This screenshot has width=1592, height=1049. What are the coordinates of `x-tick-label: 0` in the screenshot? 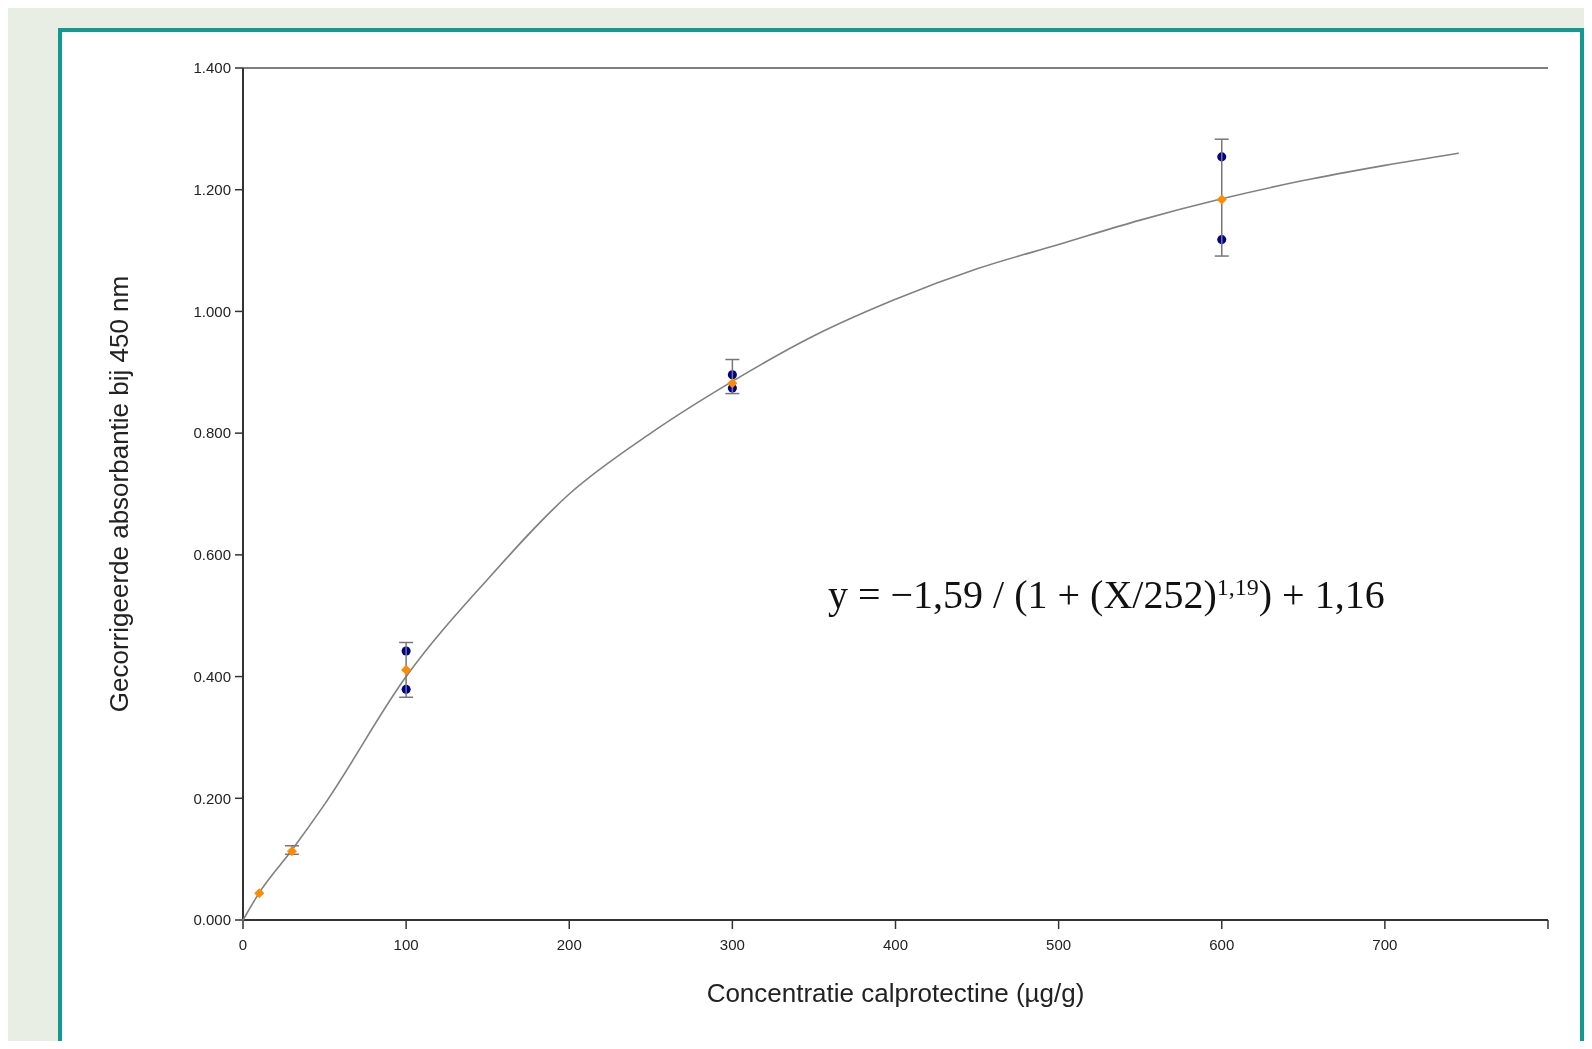 It's located at (243, 944).